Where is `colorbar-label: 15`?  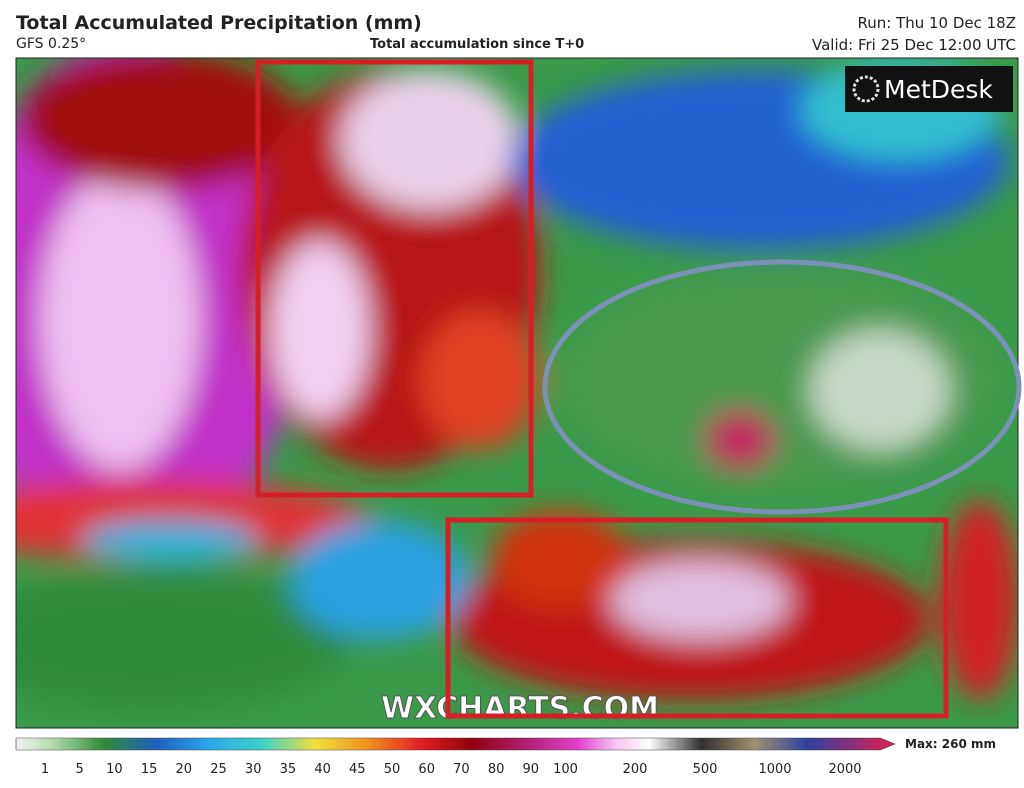 colorbar-label: 15 is located at coordinates (149, 769).